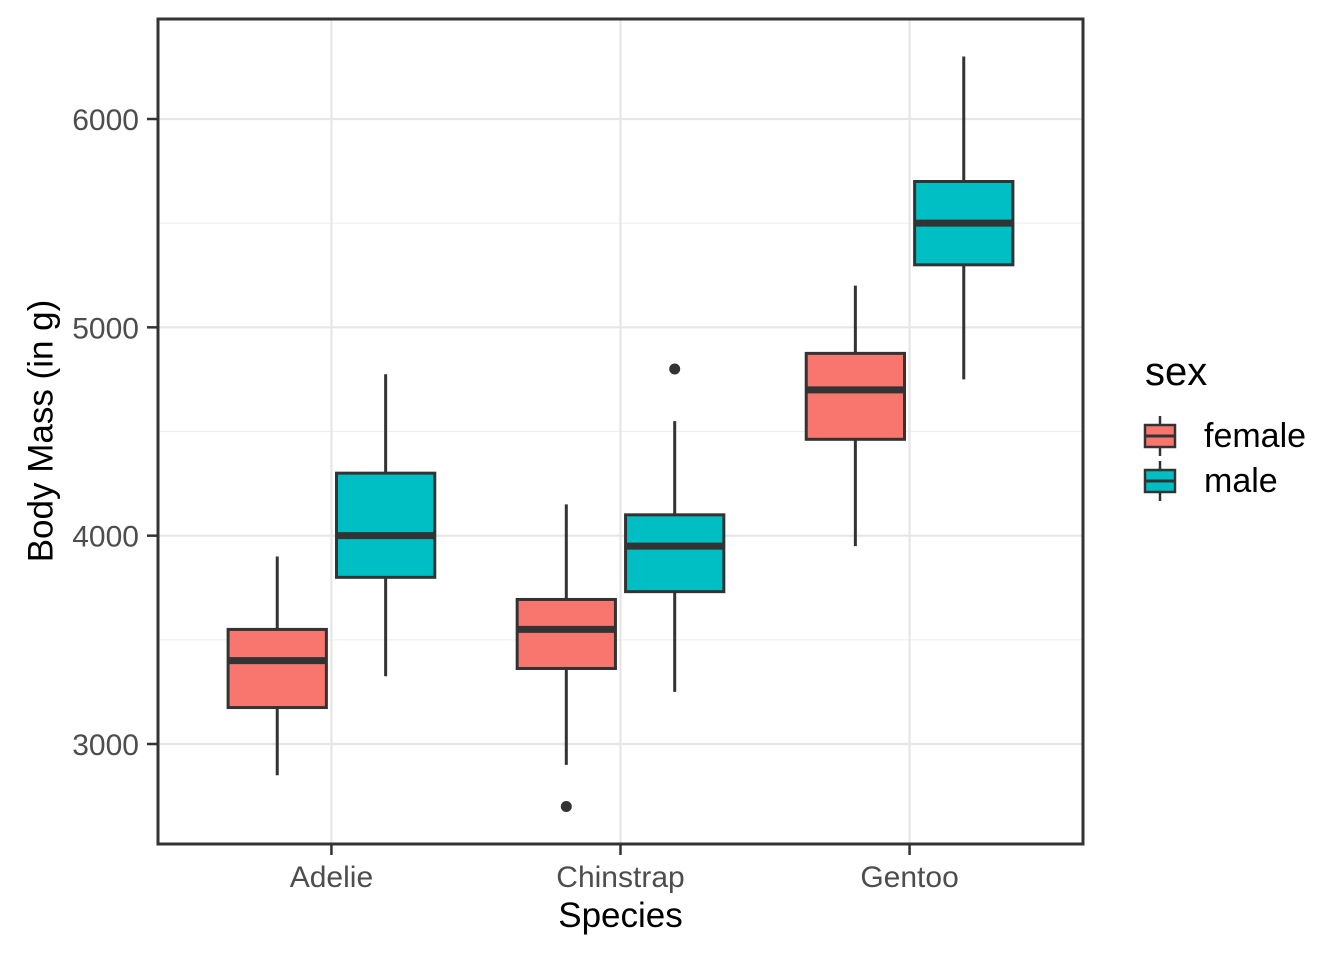 Image resolution: width=1344 pixels, height=960 pixels. Describe the element at coordinates (105, 328) in the screenshot. I see `y-tick-label: 5000` at that location.